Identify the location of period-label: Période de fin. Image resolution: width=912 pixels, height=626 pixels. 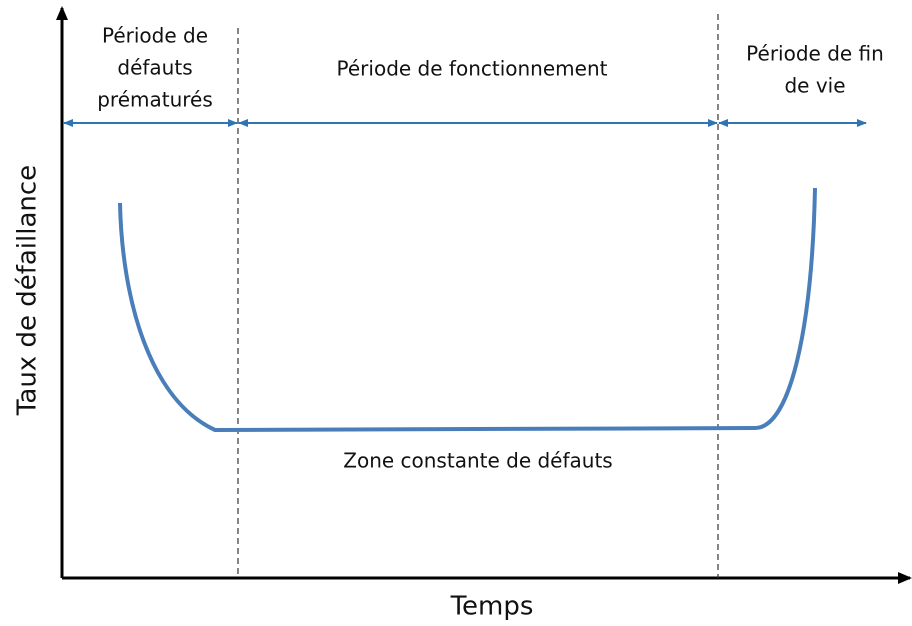
(815, 54).